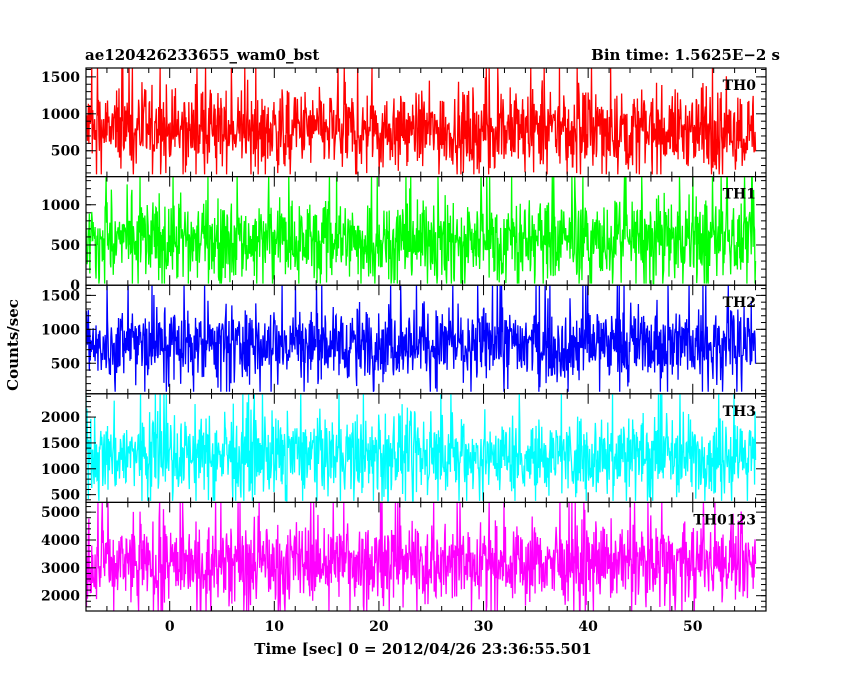 The height and width of the screenshot is (680, 850). I want to click on panel-label-th1: TH1, so click(739, 195).